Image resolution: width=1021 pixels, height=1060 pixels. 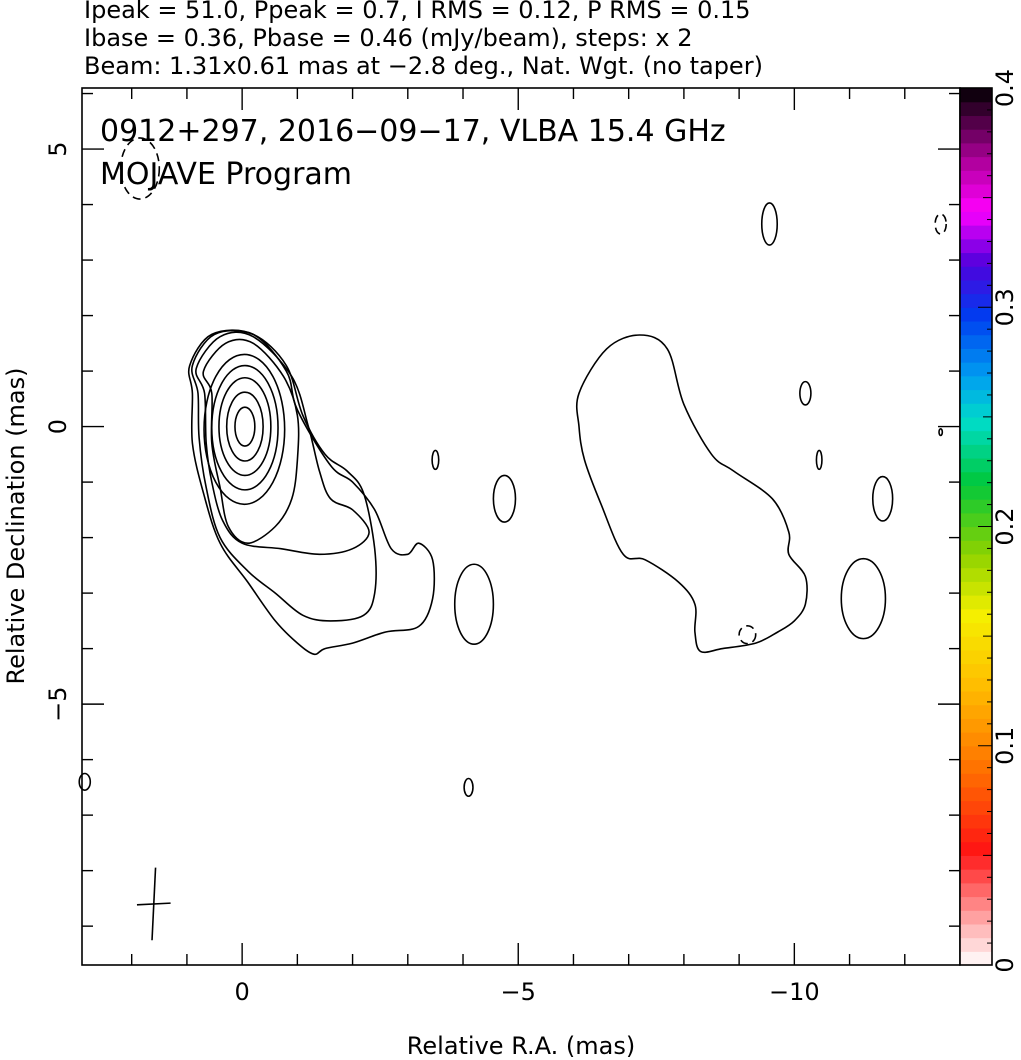 I want to click on x-tick-label: 0, so click(x=241, y=992).